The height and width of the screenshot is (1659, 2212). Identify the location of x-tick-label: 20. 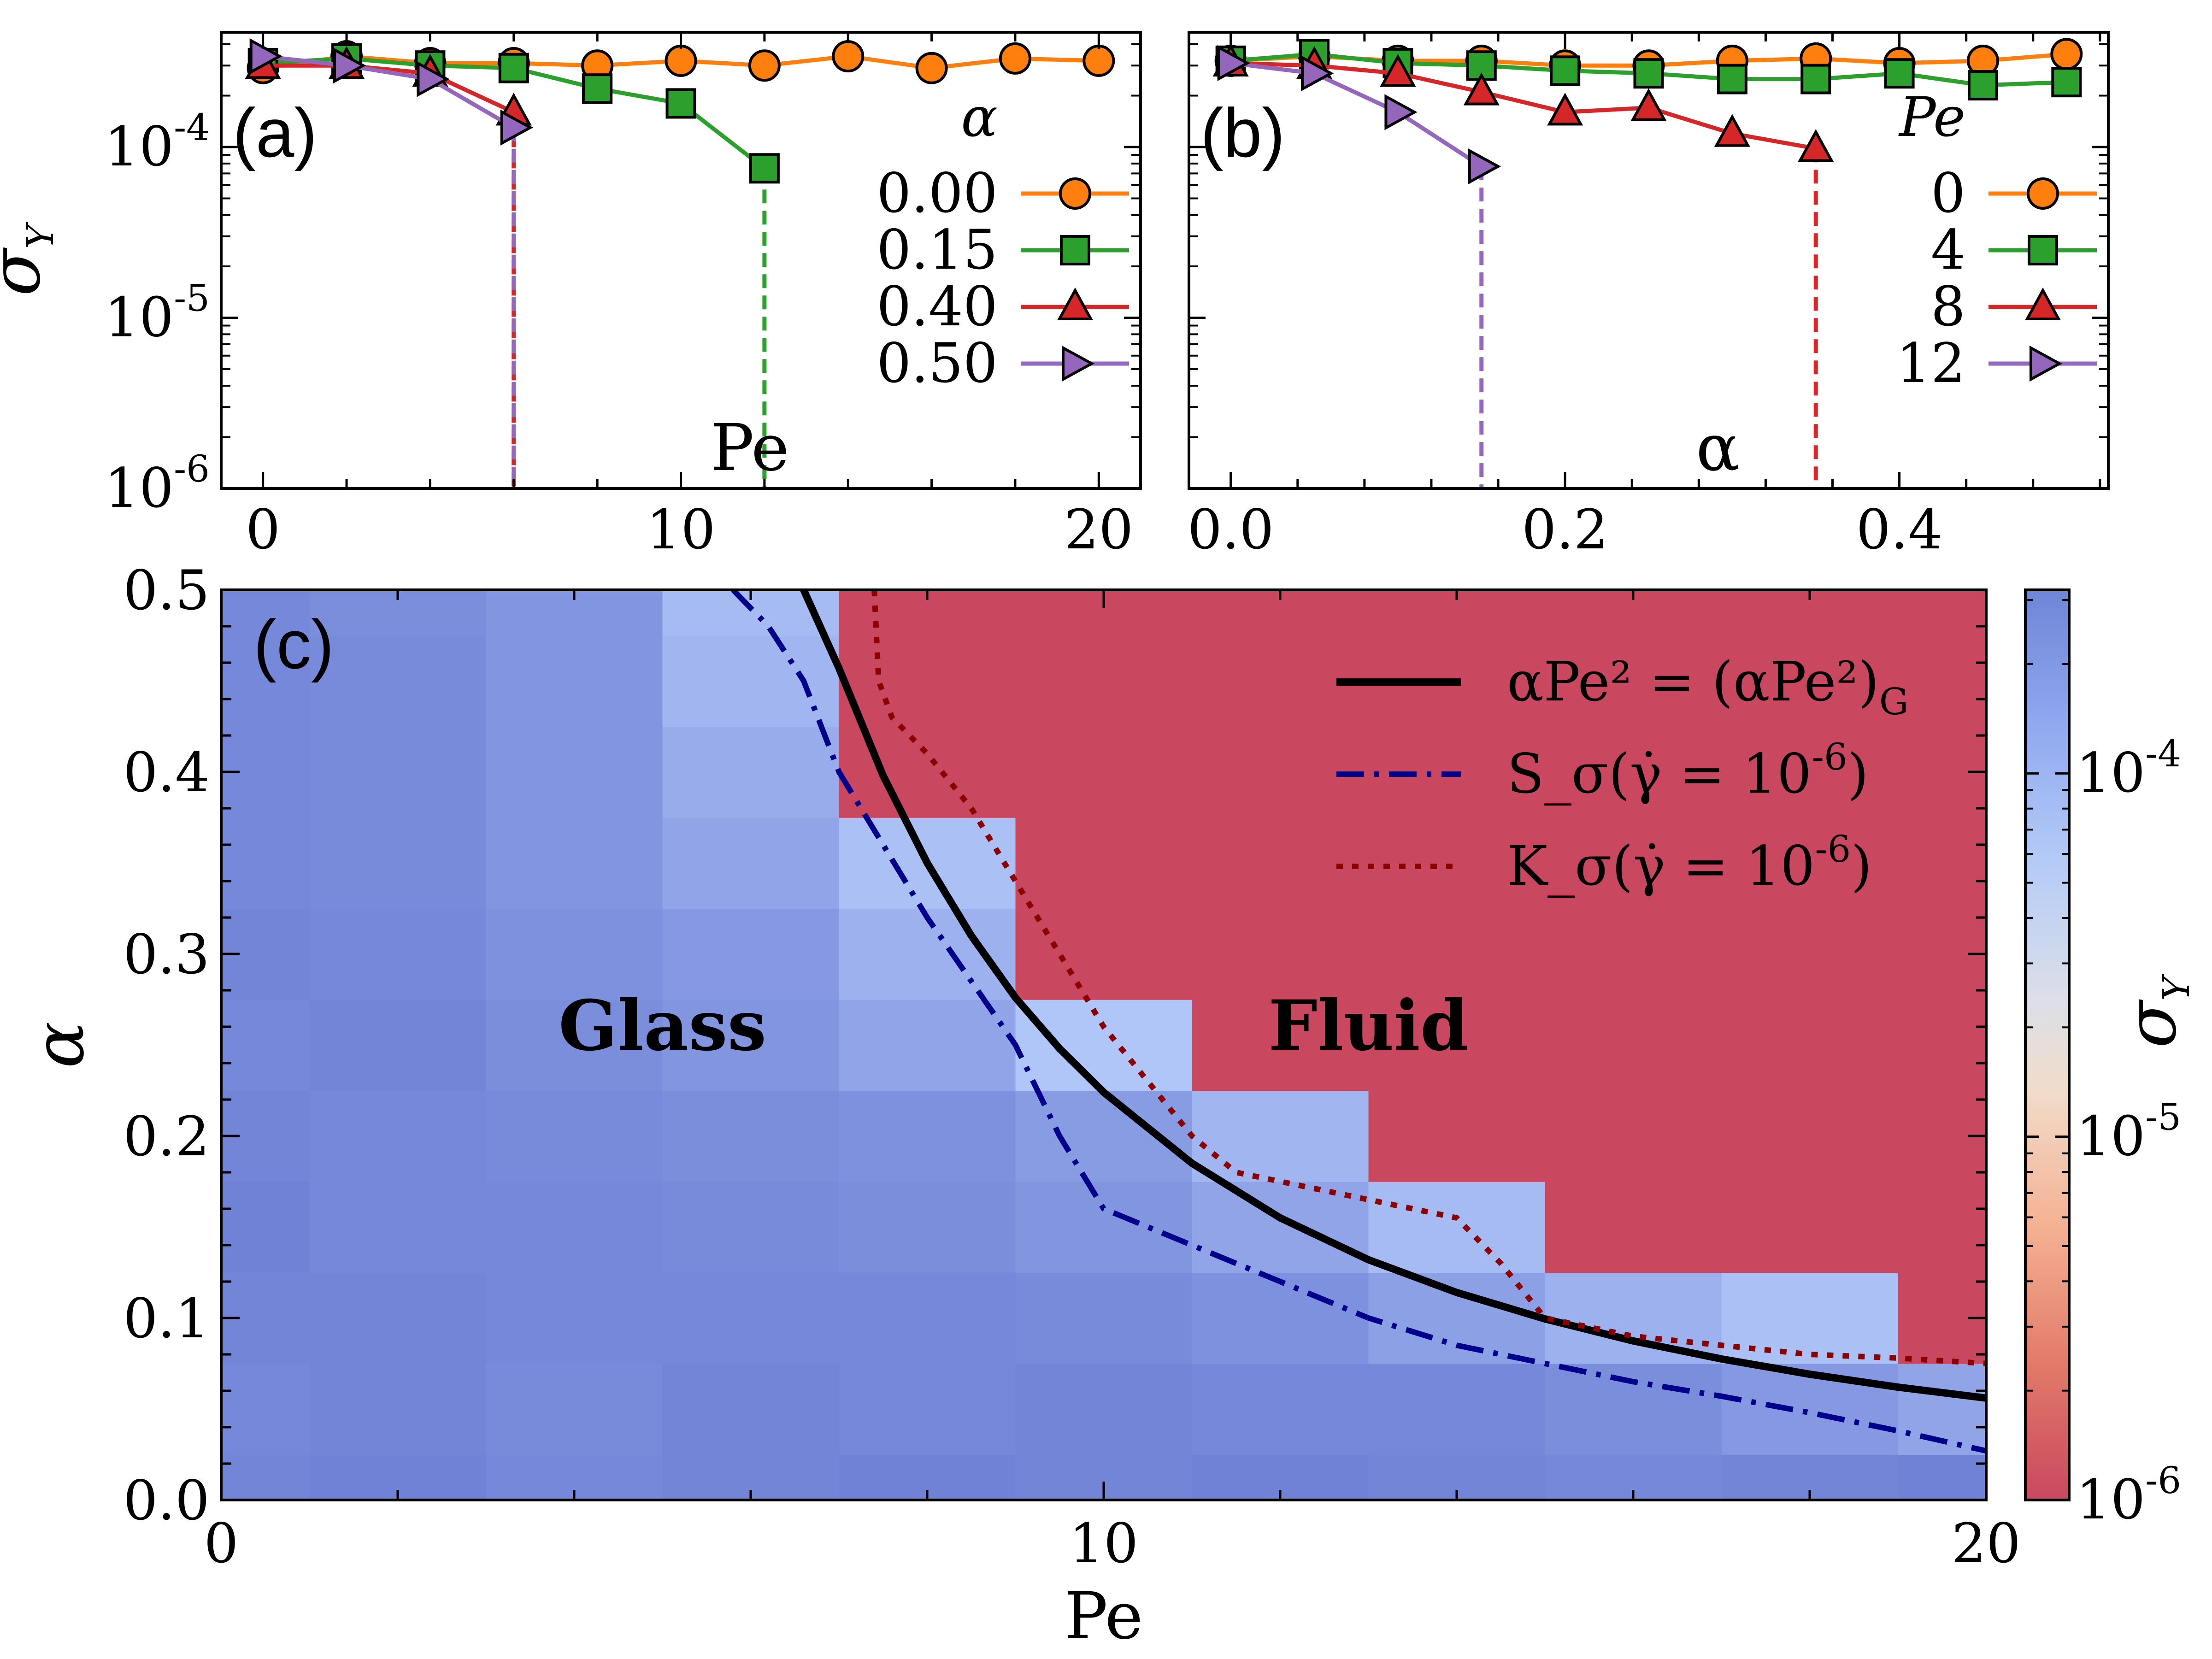
(1098, 529).